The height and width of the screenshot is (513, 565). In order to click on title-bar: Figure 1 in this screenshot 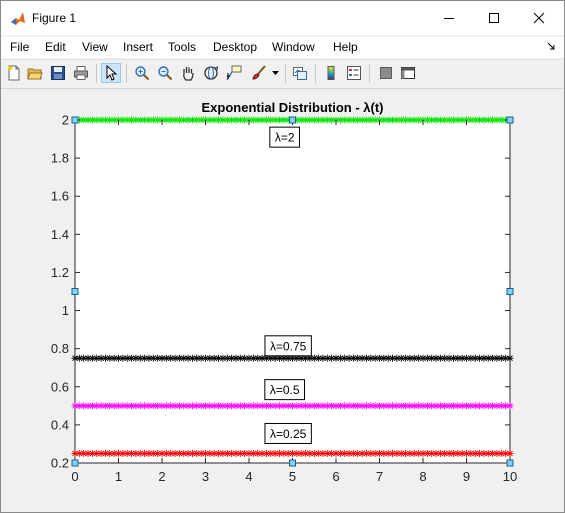, I will do `click(282, 18)`.